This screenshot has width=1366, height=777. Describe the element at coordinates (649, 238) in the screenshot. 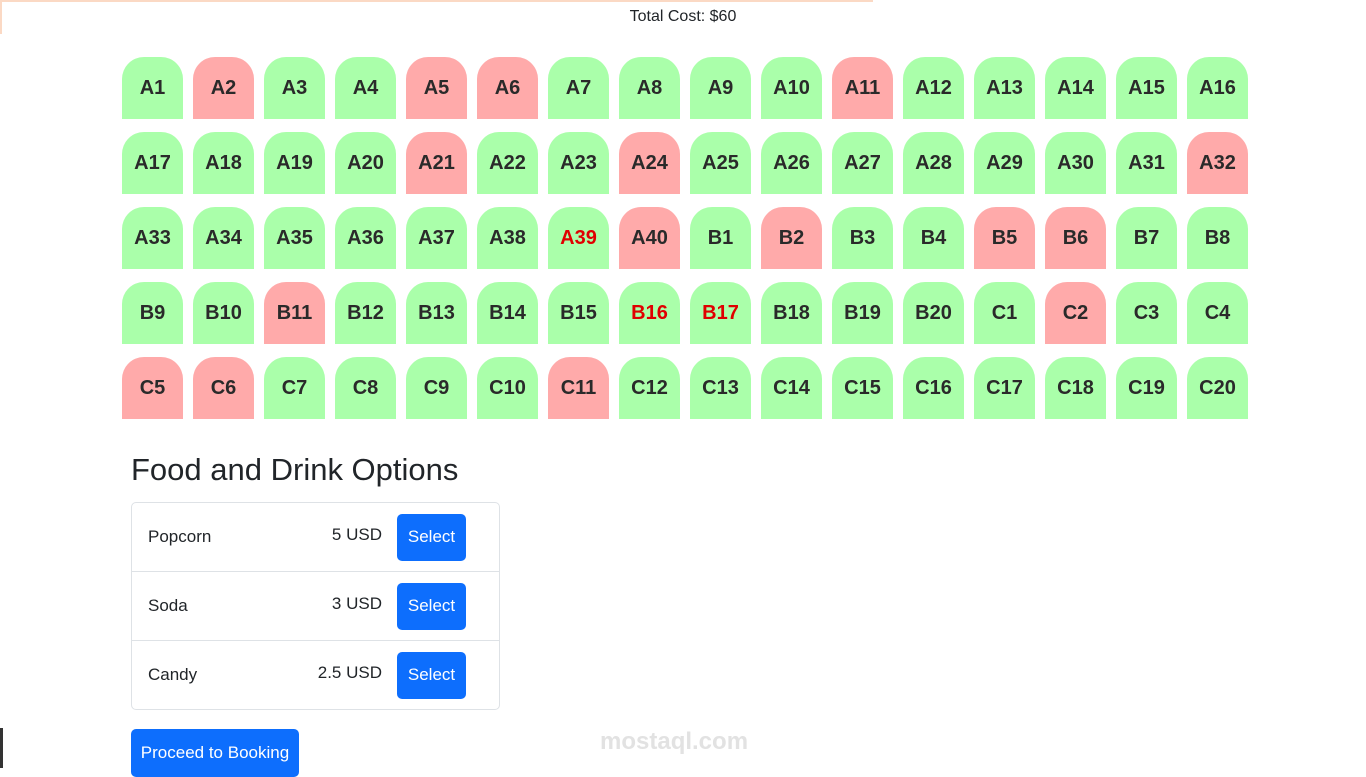

I see `seat-a40: A40` at that location.